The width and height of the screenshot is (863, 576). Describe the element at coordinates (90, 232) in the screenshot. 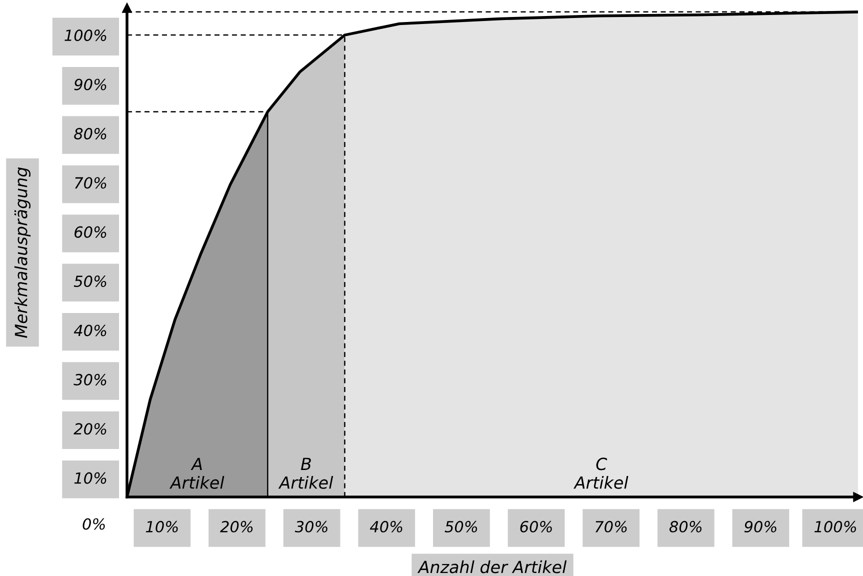

I see `y-tick-label: 60%` at that location.